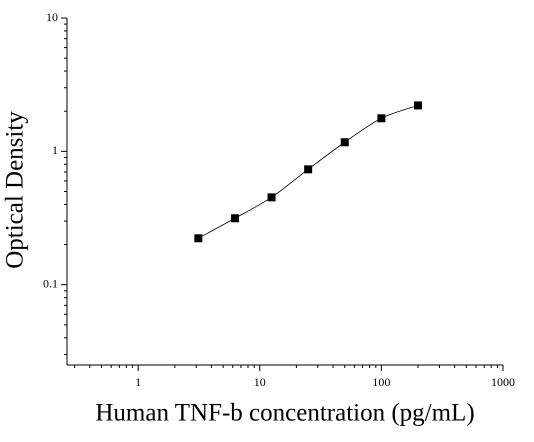 The height and width of the screenshot is (442, 534). I want to click on y-tick-label: 1, so click(55, 150).